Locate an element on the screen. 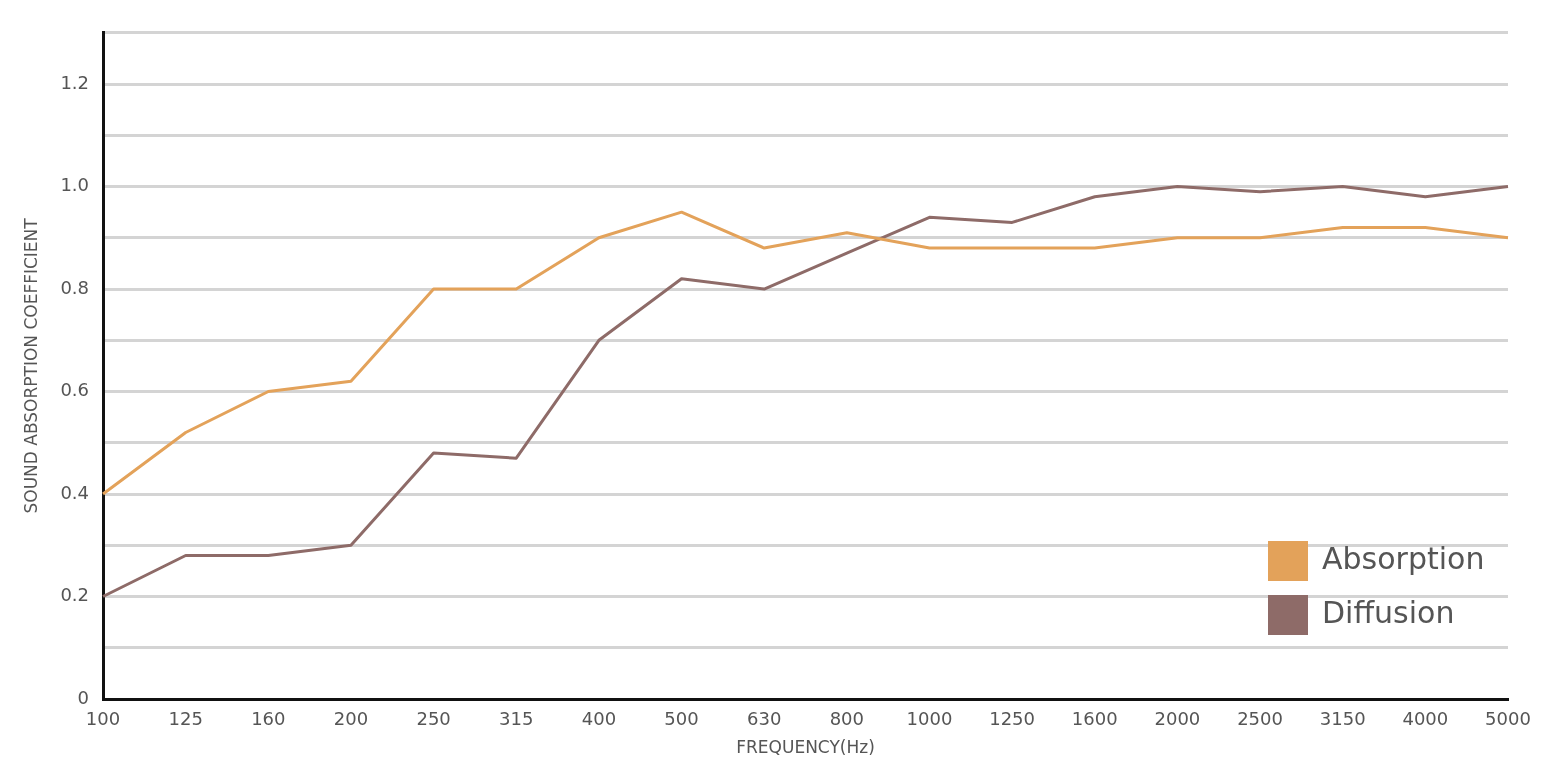 The image size is (1552, 776). x-tick-label: 500 is located at coordinates (681, 719).